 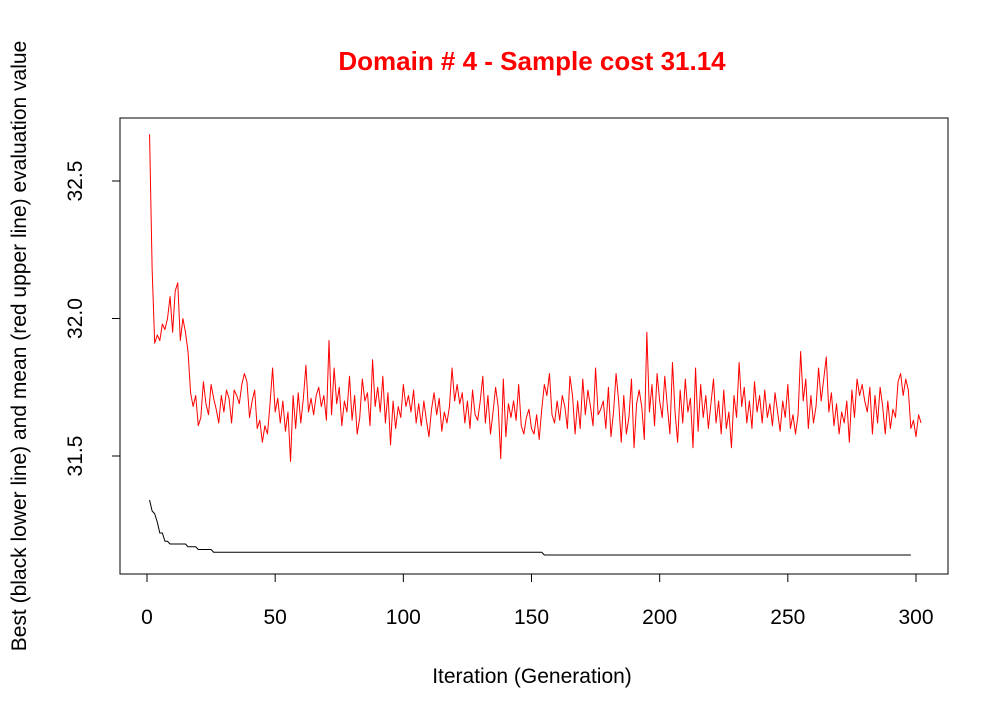 What do you see at coordinates (530, 527) in the screenshot?
I see `series-line-best` at bounding box center [530, 527].